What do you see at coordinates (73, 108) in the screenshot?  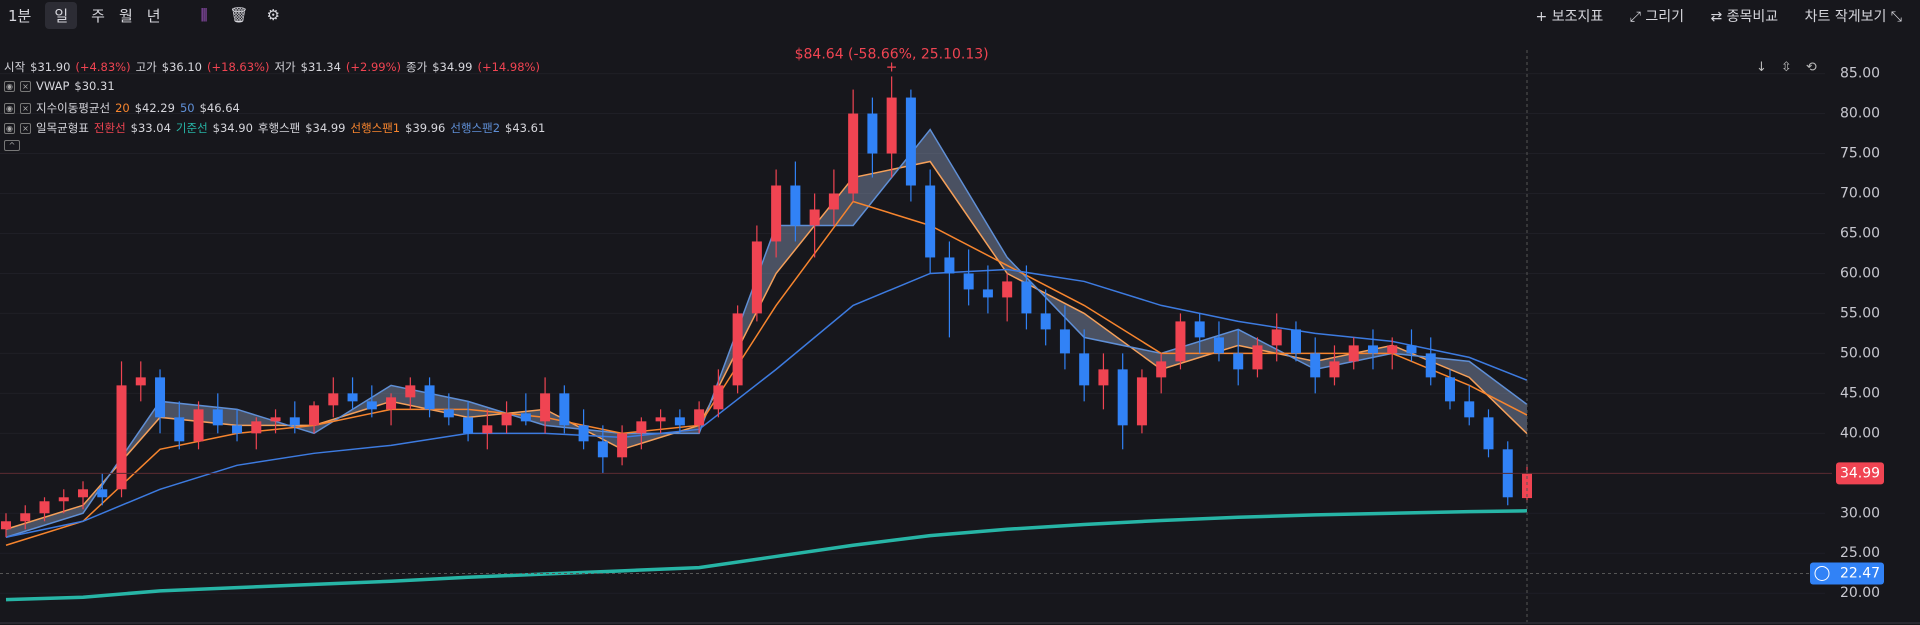 I see `label: 지수이동평균선` at bounding box center [73, 108].